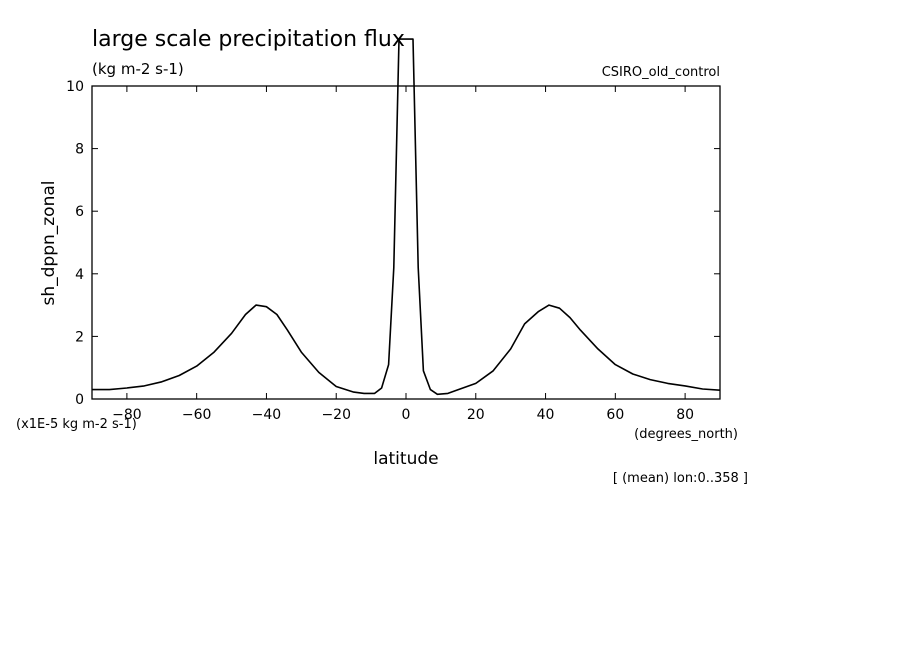 The width and height of the screenshot is (904, 654). What do you see at coordinates (546, 415) in the screenshot?
I see `x-tick-label: 40` at bounding box center [546, 415].